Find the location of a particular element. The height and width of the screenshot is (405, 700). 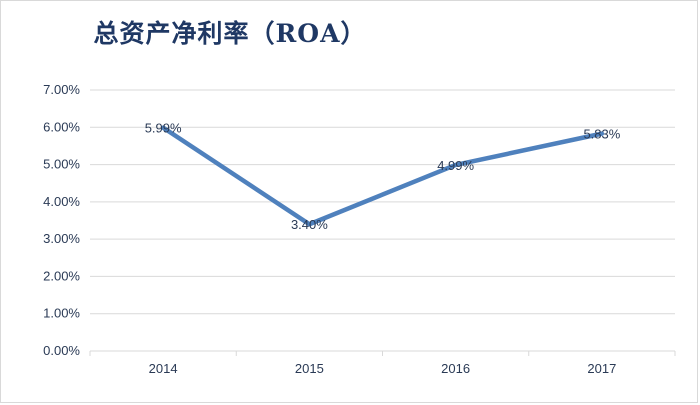

x-tick-label: 2014 is located at coordinates (163, 368).